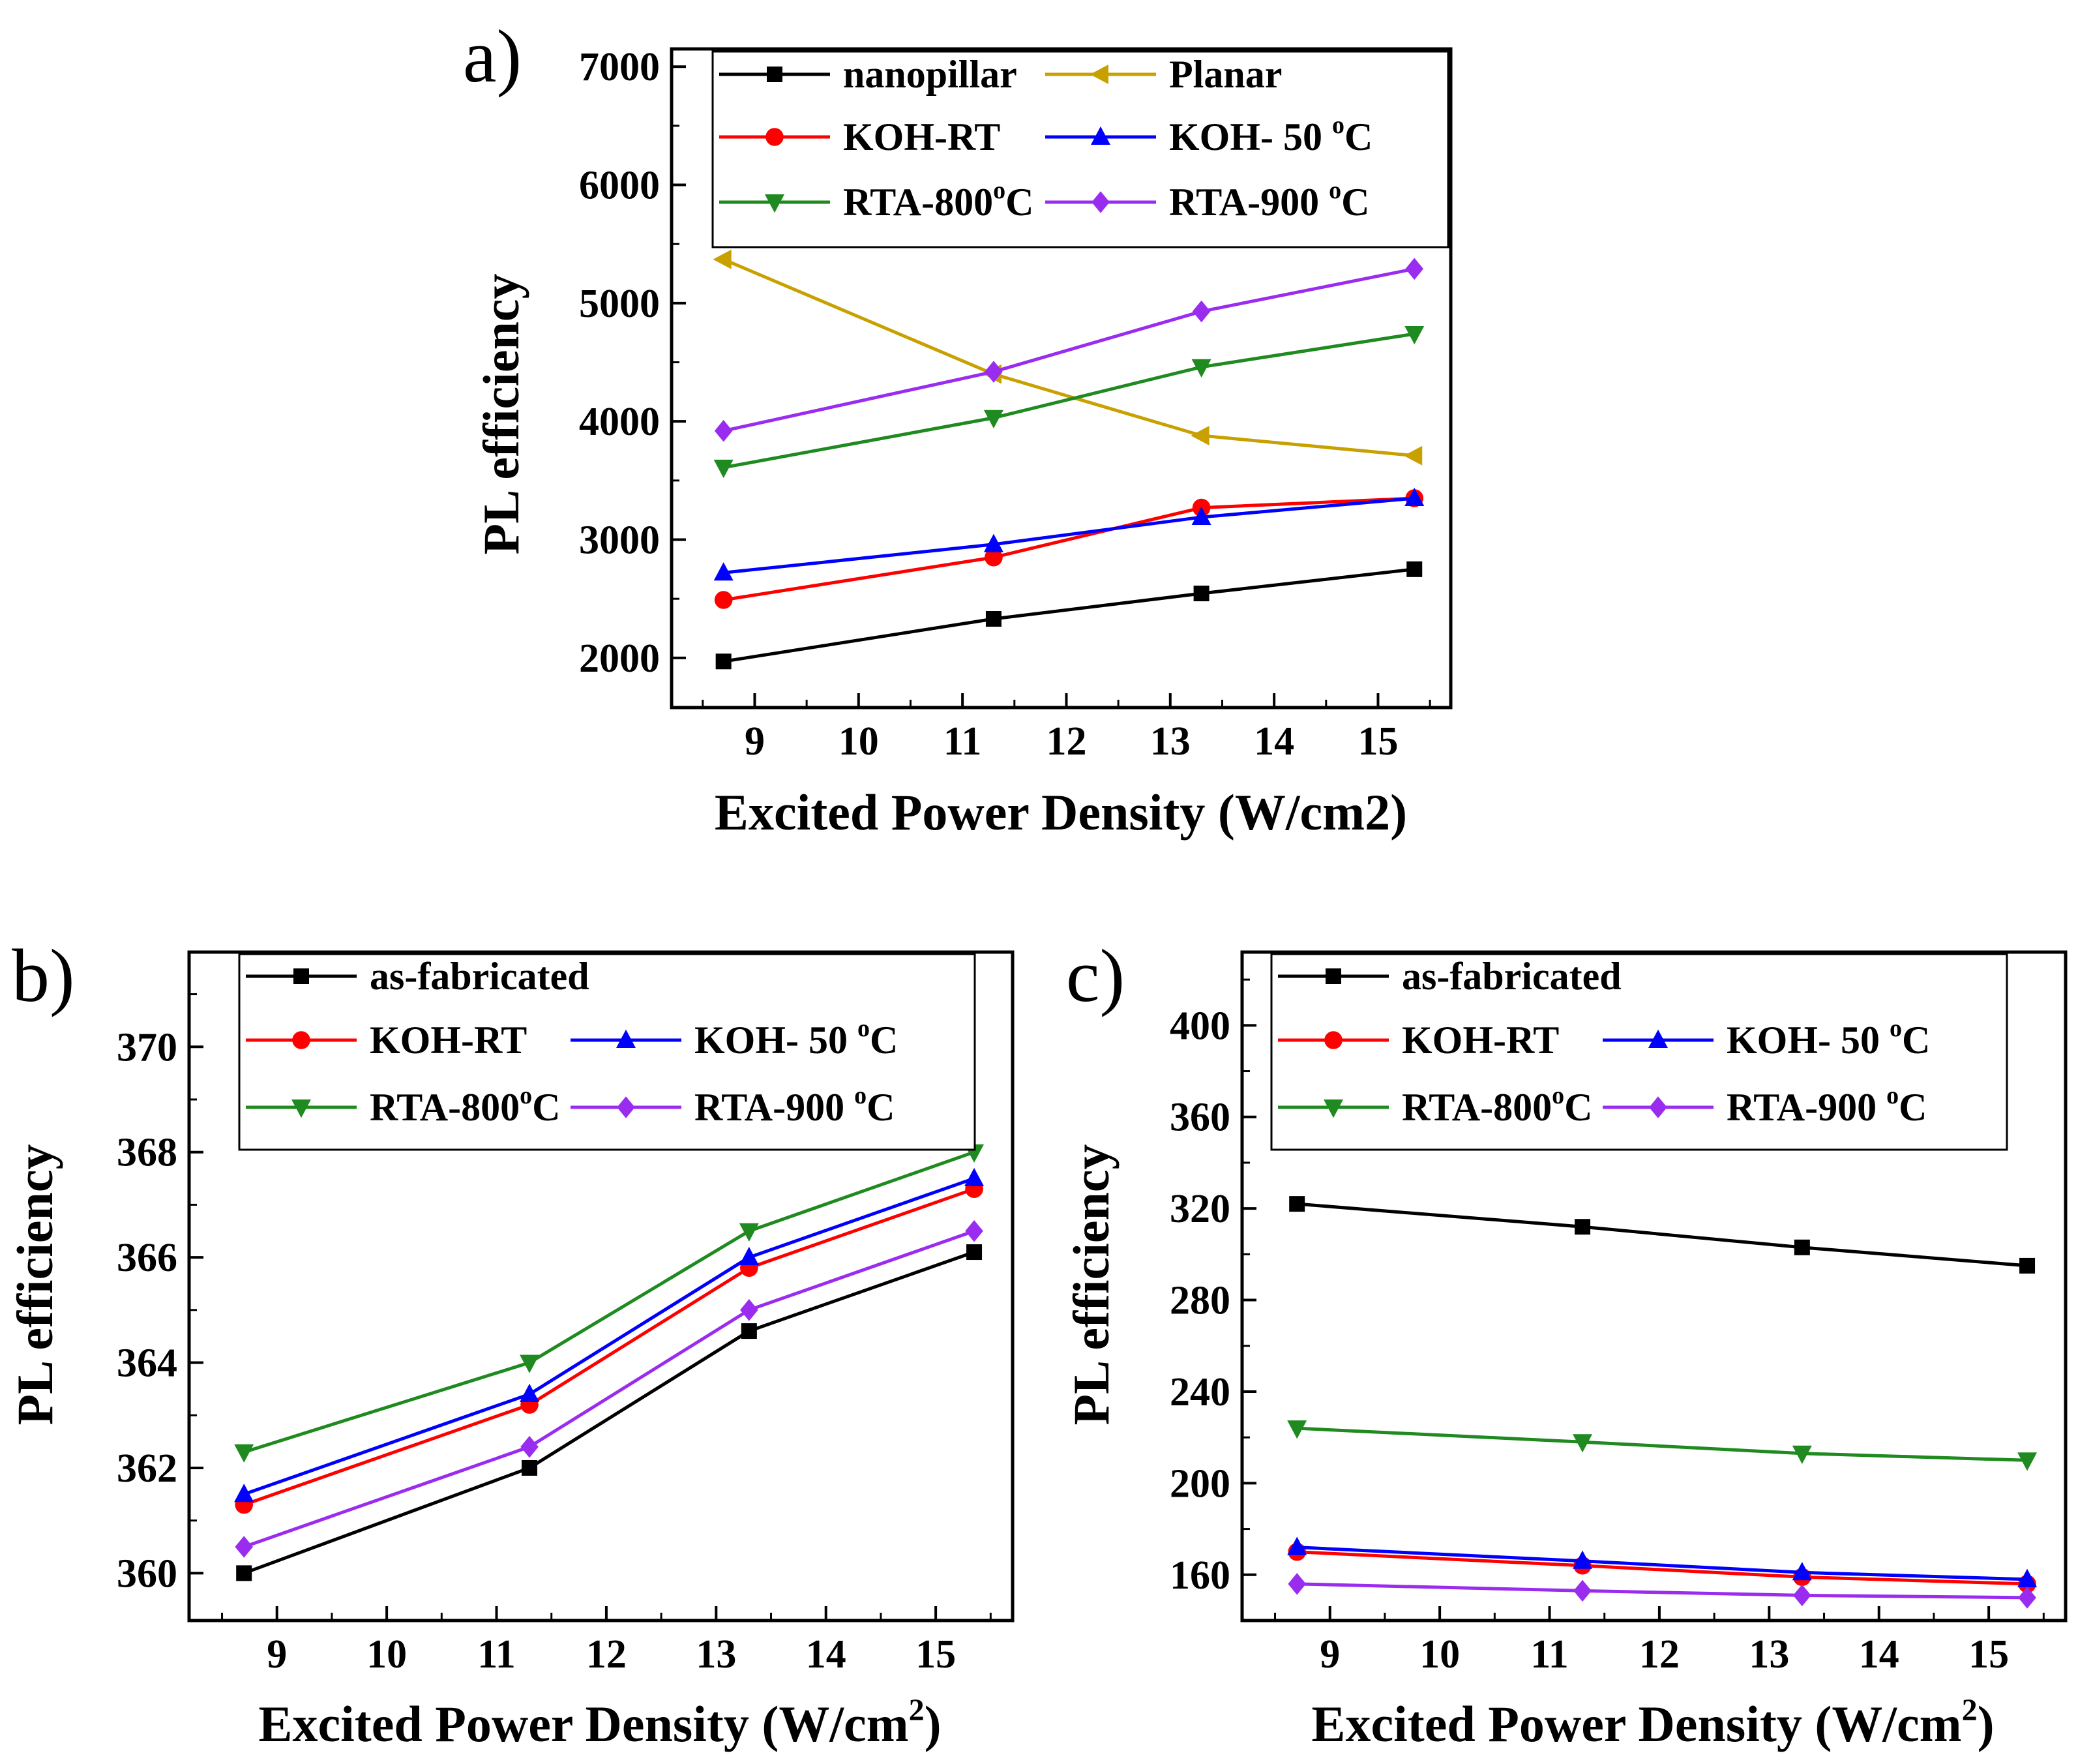 The height and width of the screenshot is (1764, 2078). What do you see at coordinates (1100, 202) in the screenshot?
I see `legend-rta-900-c-marker` at bounding box center [1100, 202].